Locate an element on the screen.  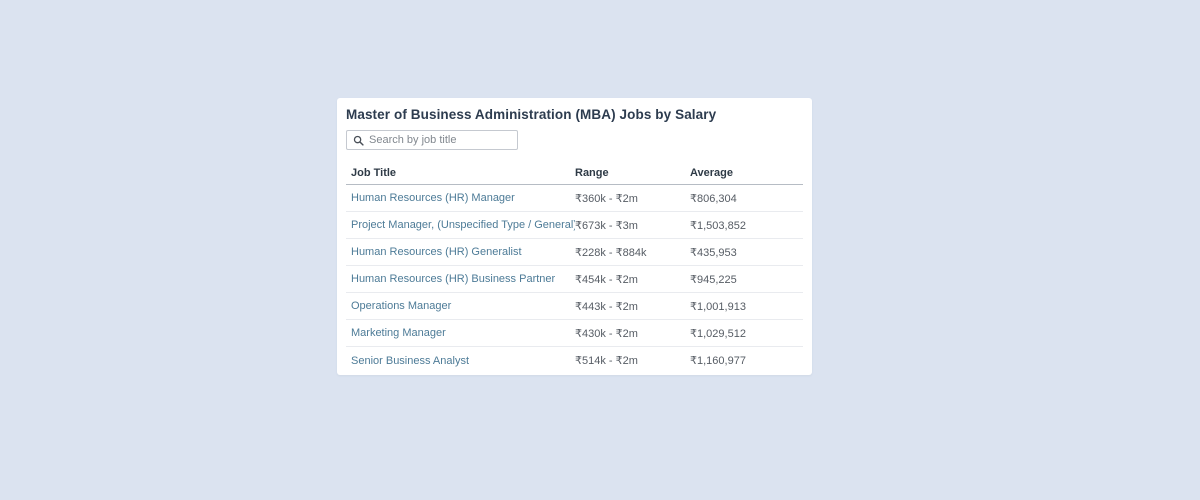
column-header-average: Average is located at coordinates (712, 173).